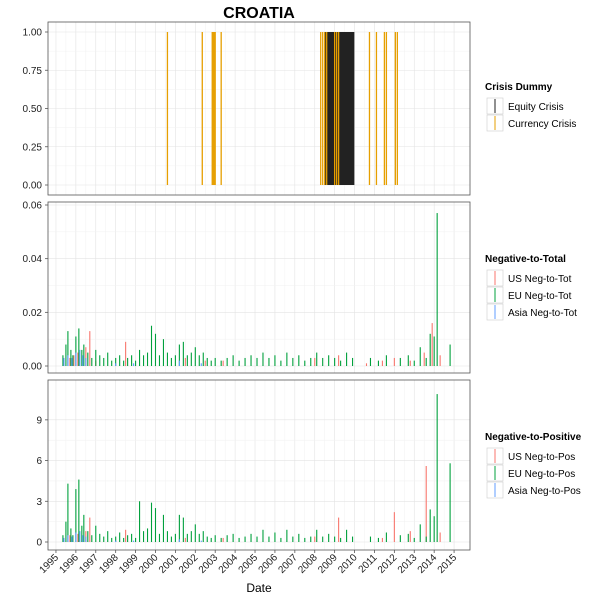  What do you see at coordinates (282, 108) in the screenshot?
I see `series-group-crisis` at bounding box center [282, 108].